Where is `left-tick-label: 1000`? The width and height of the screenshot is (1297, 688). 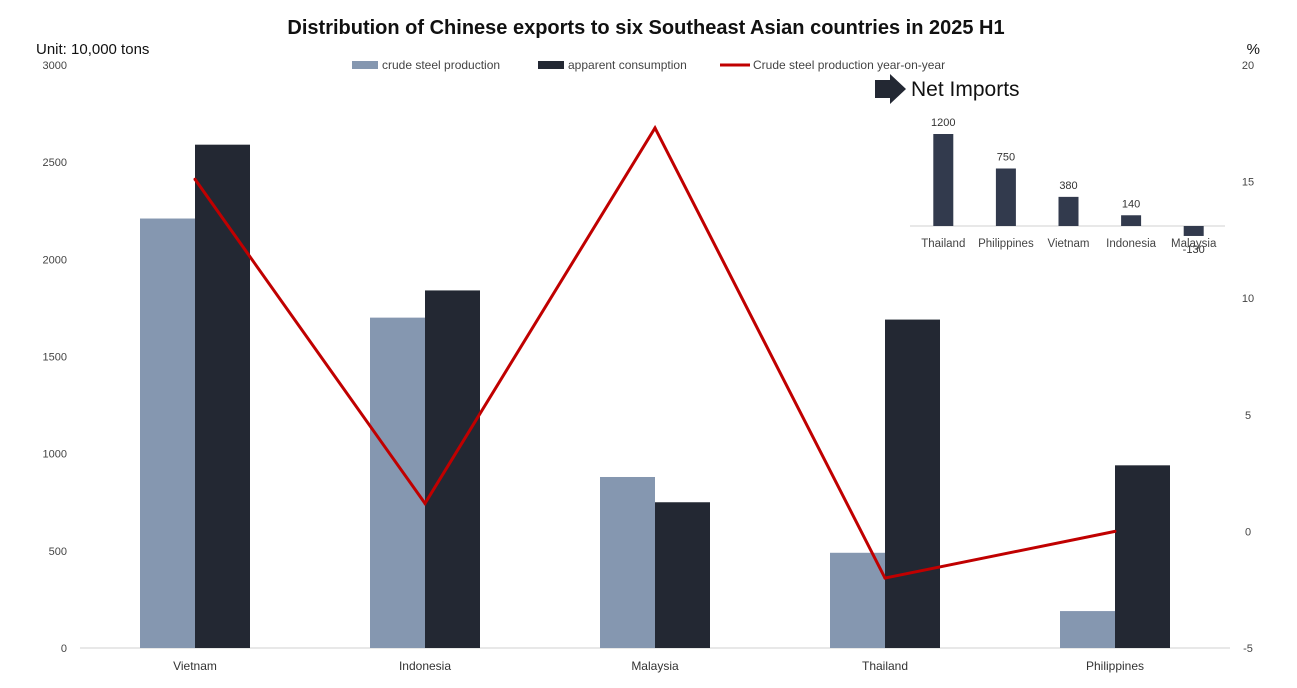 left-tick-label: 1000 is located at coordinates (55, 455).